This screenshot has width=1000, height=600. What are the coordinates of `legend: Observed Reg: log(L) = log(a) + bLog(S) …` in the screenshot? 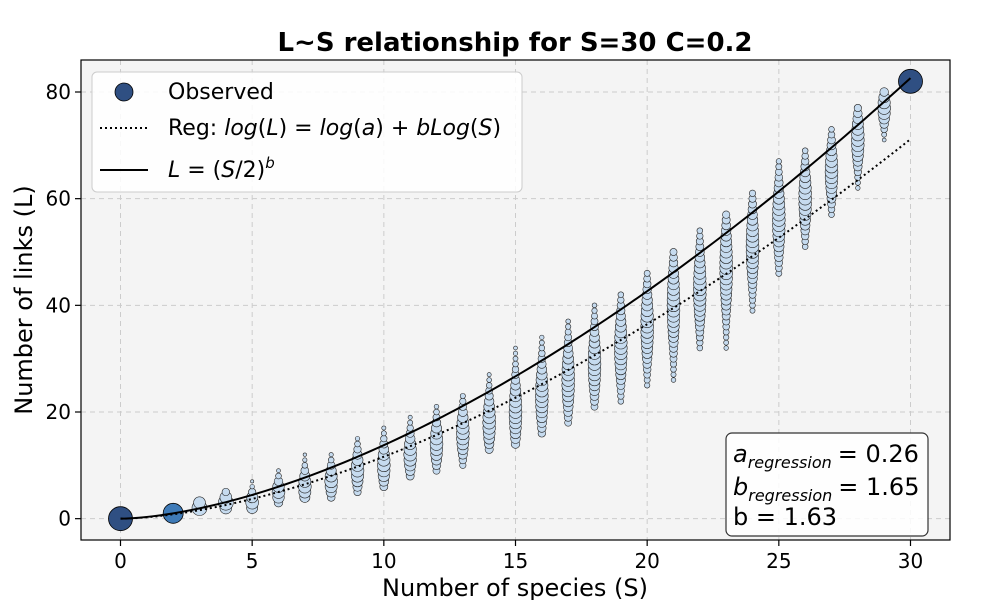 It's located at (307, 132).